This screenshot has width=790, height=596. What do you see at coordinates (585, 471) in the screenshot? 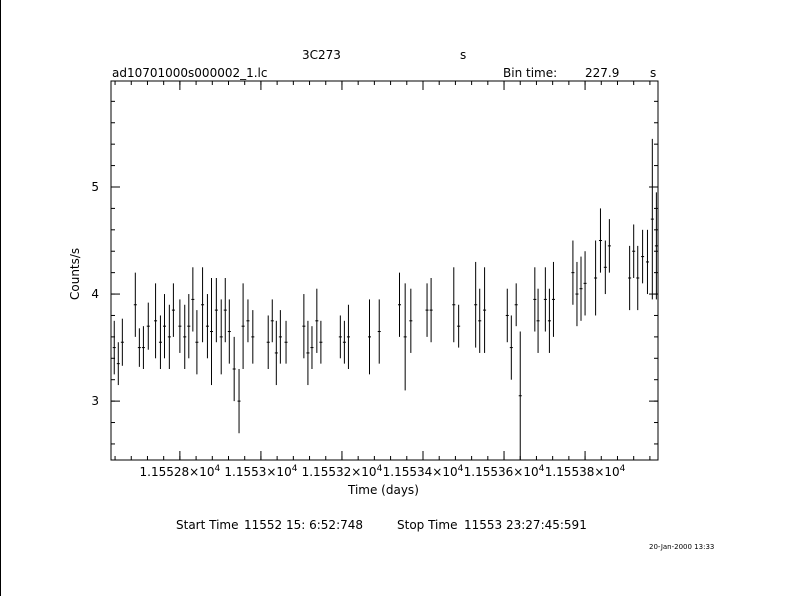
I see `x-tick-label: 1.15538×10⁴` at bounding box center [585, 471].